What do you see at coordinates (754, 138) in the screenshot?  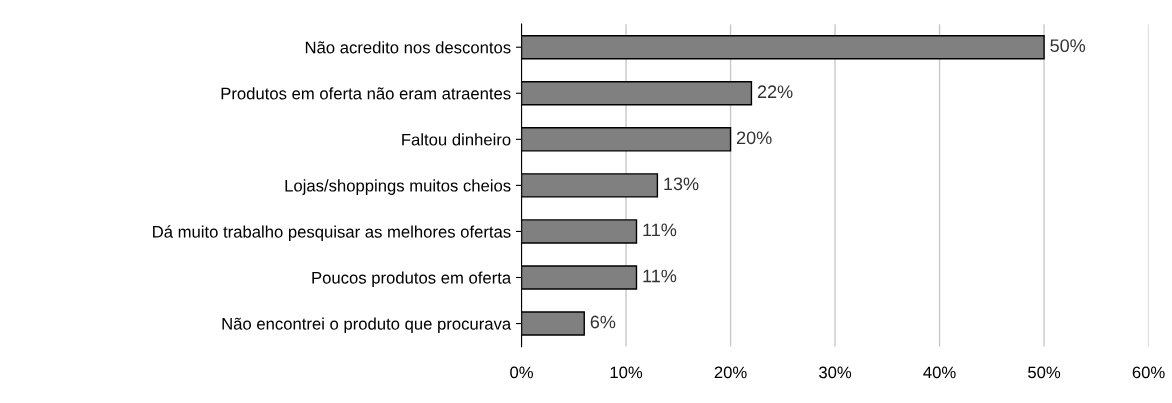 I see `data-label: 20%` at bounding box center [754, 138].